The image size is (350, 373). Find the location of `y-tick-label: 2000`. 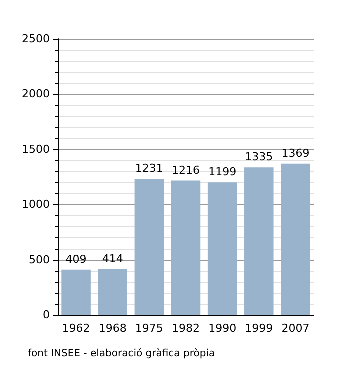

y-tick-label: 2000 is located at coordinates (36, 94).